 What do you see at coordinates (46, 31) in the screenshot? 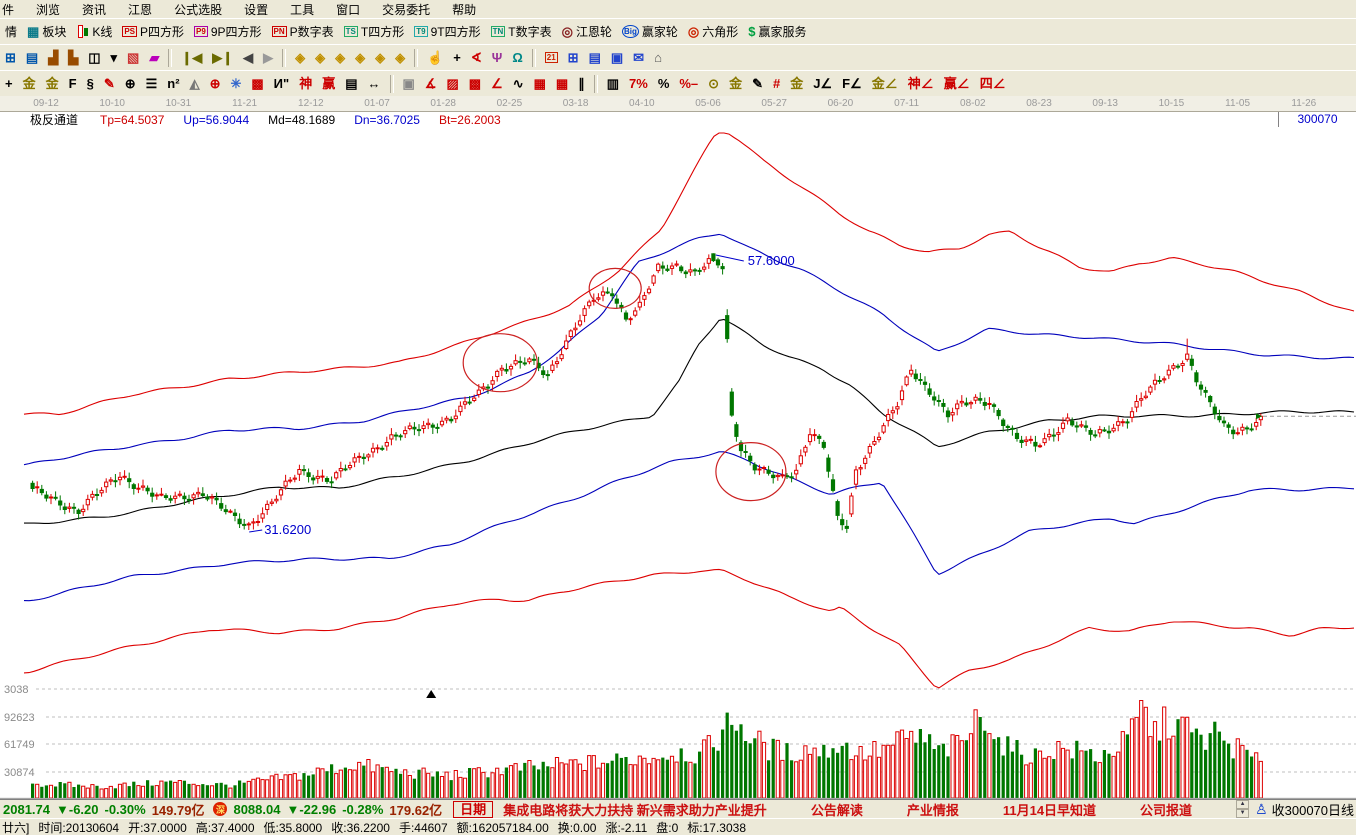
I see `view-button-sectors: ▦ 板块` at bounding box center [46, 31].